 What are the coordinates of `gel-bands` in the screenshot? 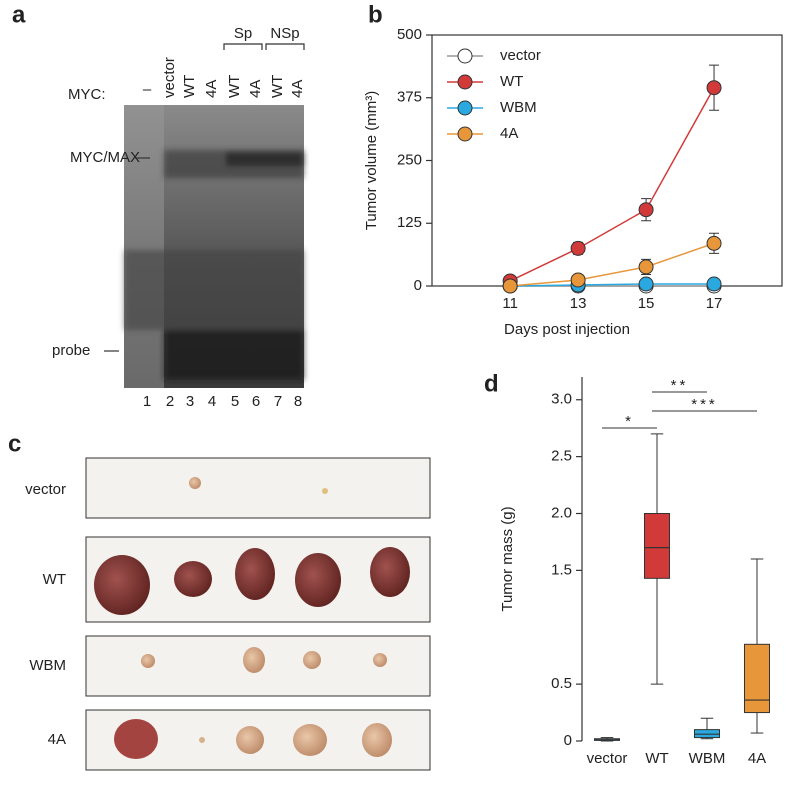 It's located at (214, 265).